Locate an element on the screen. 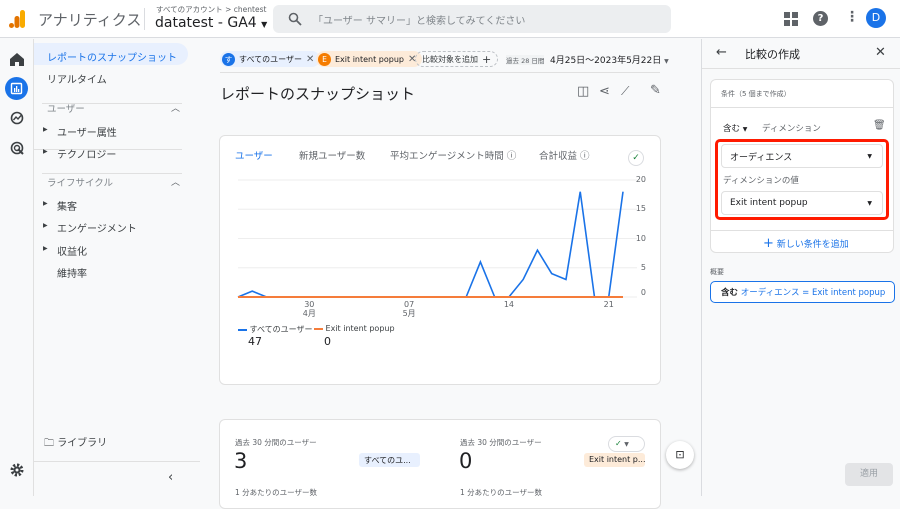 Image resolution: width=900 pixels, height=509 pixels. x-tick-label: 30 4月 is located at coordinates (309, 309).